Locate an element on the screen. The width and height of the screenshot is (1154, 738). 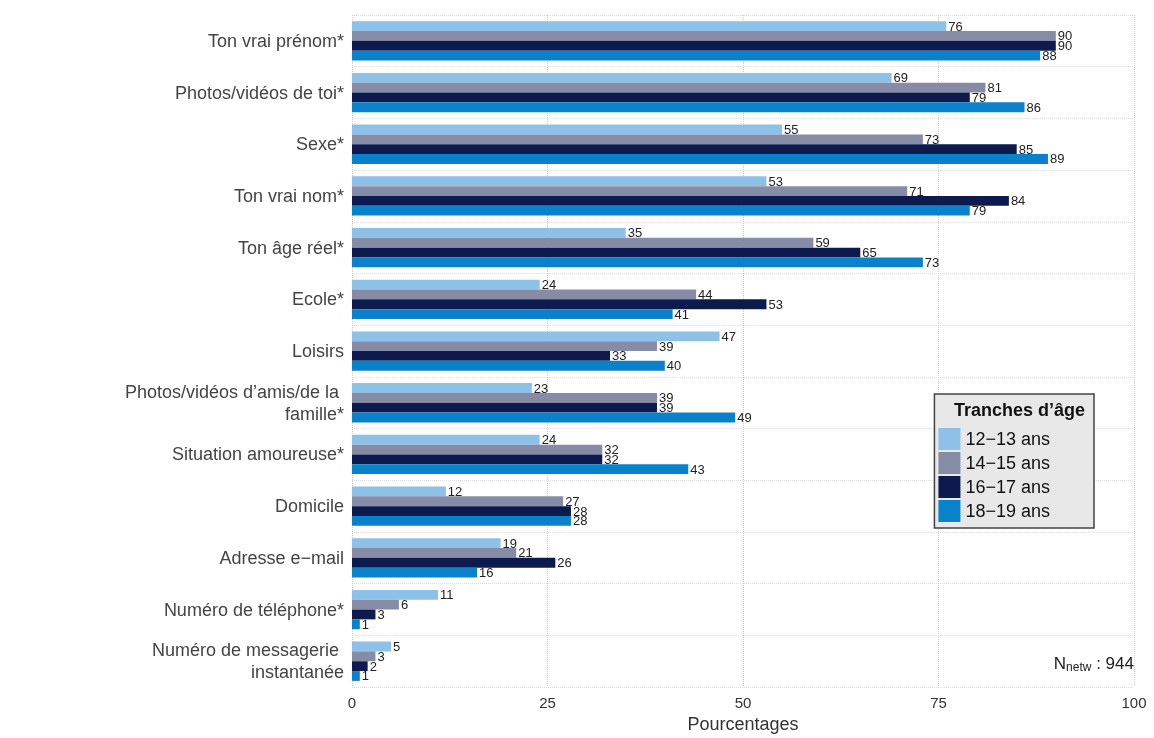
data-label: 89 is located at coordinates (1057, 159).